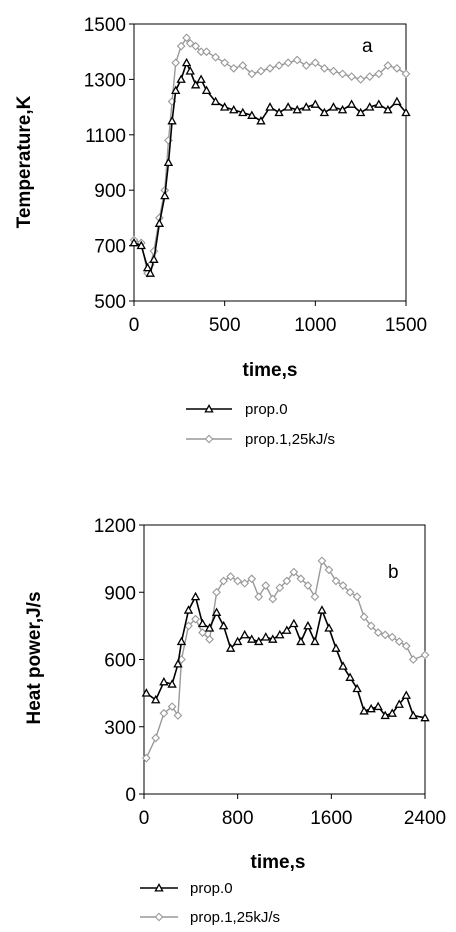 Image resolution: width=456 pixels, height=932 pixels. Describe the element at coordinates (260, 424) in the screenshot. I see `legend-a: prop.0 prop.1,25kJ/s` at that location.